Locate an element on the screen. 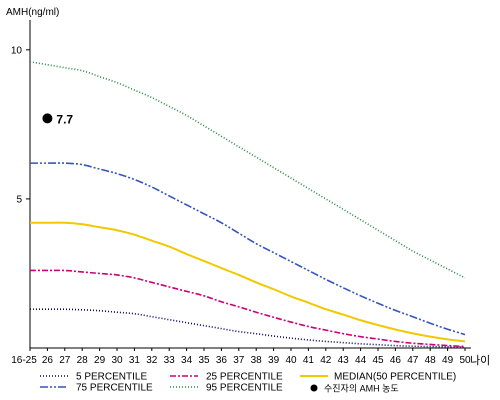 The image size is (500, 400). x-tick-label: 31 is located at coordinates (135, 360).